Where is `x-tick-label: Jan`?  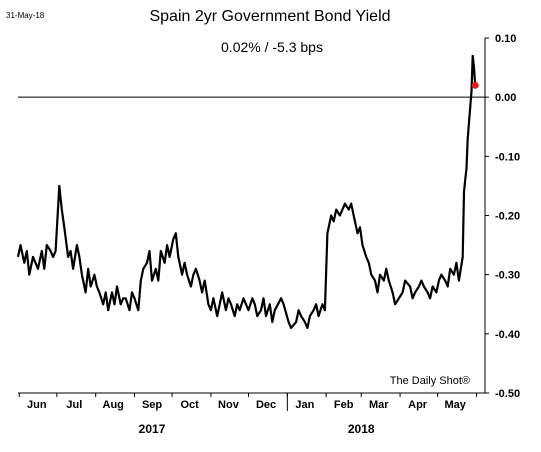 x-tick-label: Jan is located at coordinates (304, 405).